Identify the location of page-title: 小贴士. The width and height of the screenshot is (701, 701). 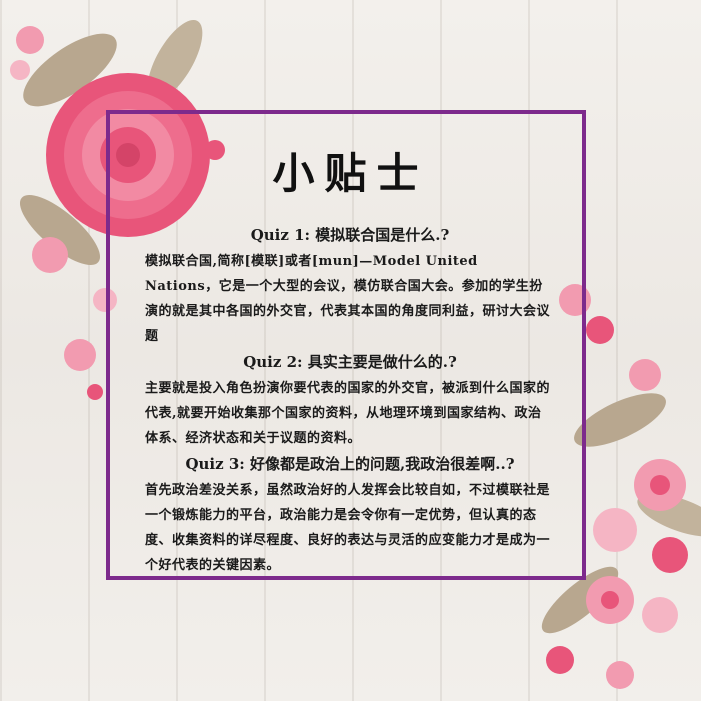
(350, 173).